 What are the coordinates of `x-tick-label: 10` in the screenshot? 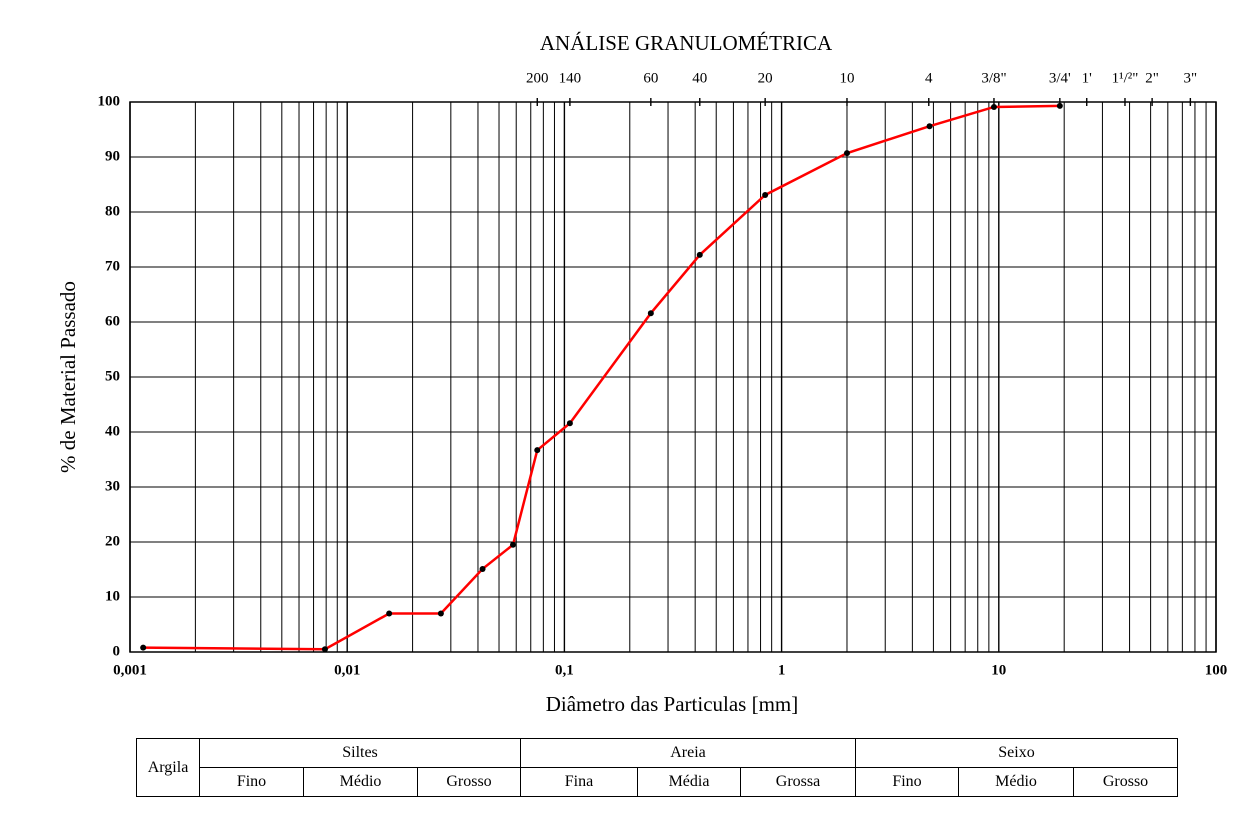 It's located at (998, 670).